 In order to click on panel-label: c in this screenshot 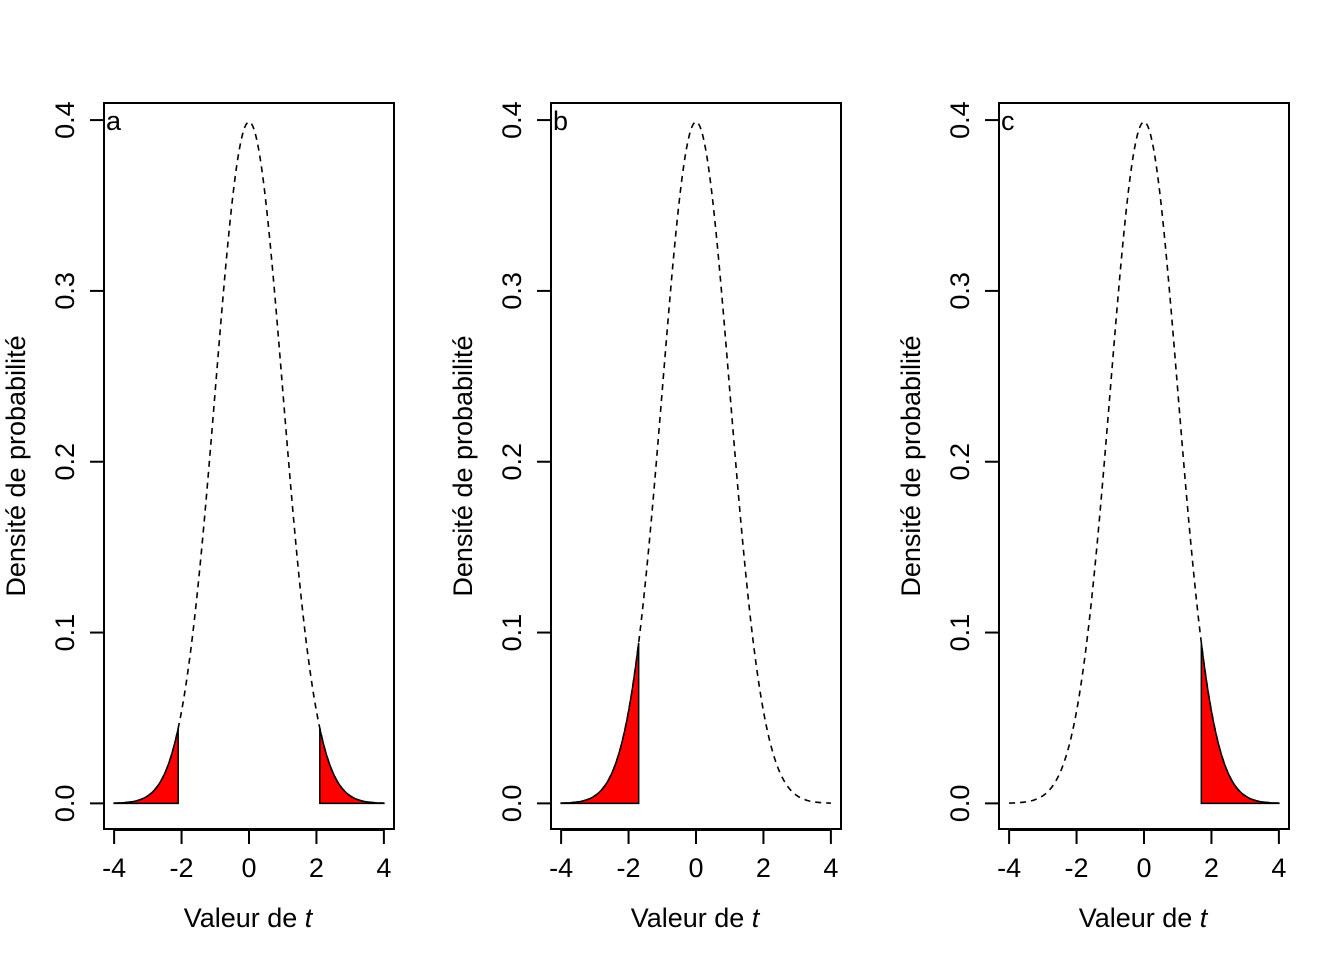, I will do `click(1008, 121)`.